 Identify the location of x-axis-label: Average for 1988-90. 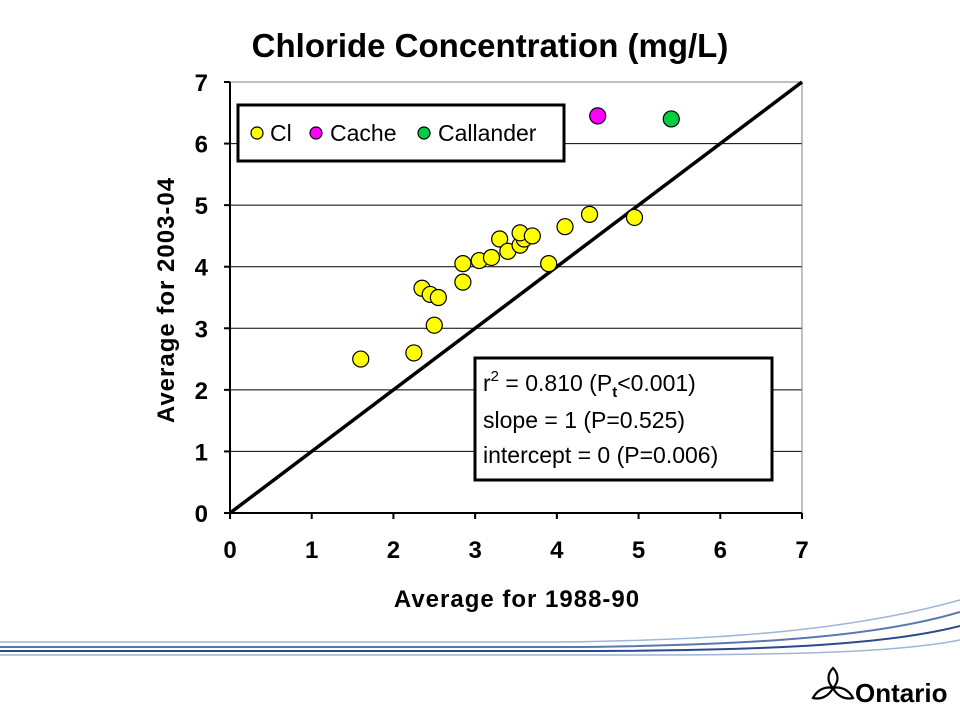
(517, 599).